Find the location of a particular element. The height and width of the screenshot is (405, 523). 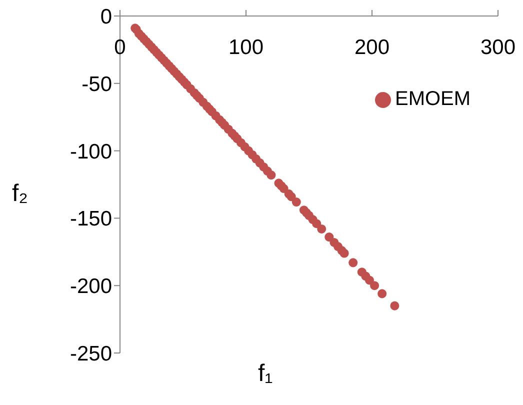

y-tick-label: -100 is located at coordinates (91, 152).